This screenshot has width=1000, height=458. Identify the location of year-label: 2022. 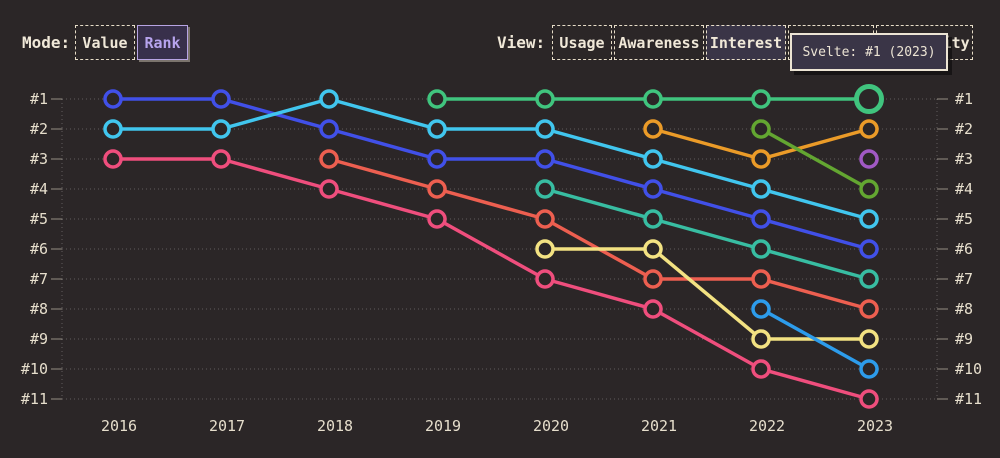
(767, 426).